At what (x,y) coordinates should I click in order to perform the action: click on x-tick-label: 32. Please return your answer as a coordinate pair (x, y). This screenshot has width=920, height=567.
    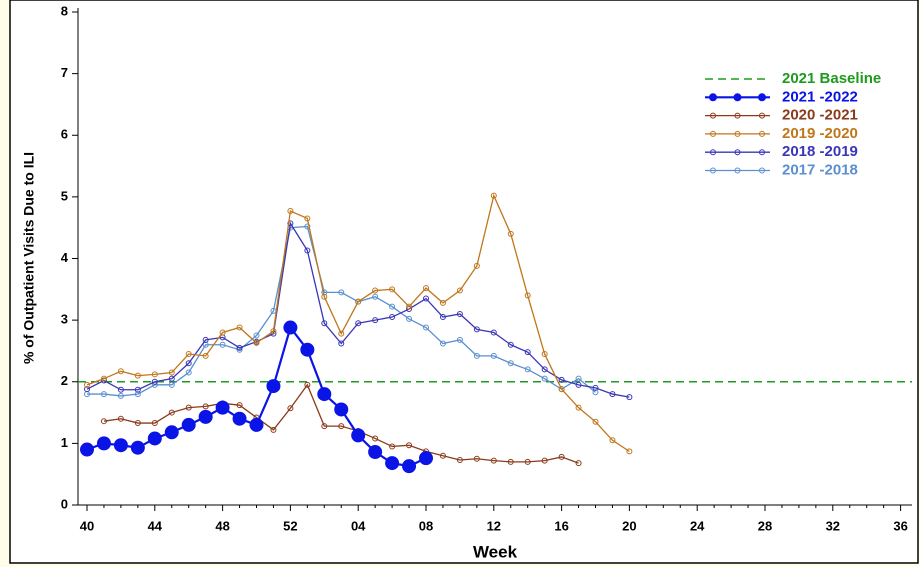
    Looking at the image, I should click on (833, 525).